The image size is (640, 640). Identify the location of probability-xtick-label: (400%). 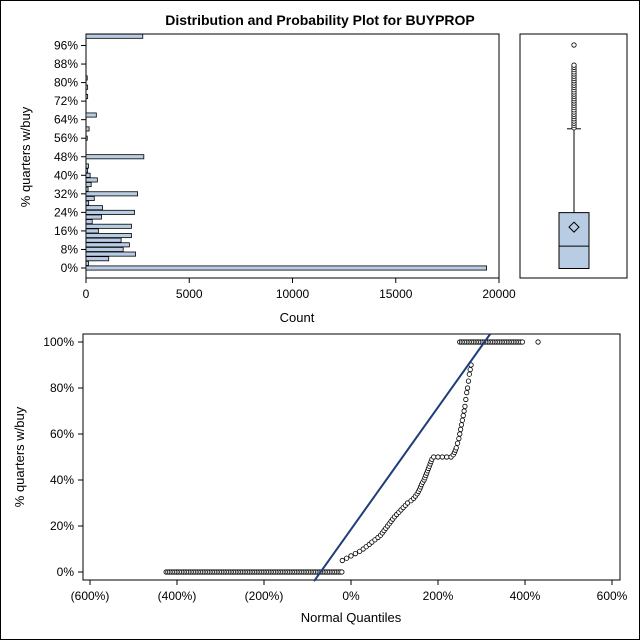
(177, 596).